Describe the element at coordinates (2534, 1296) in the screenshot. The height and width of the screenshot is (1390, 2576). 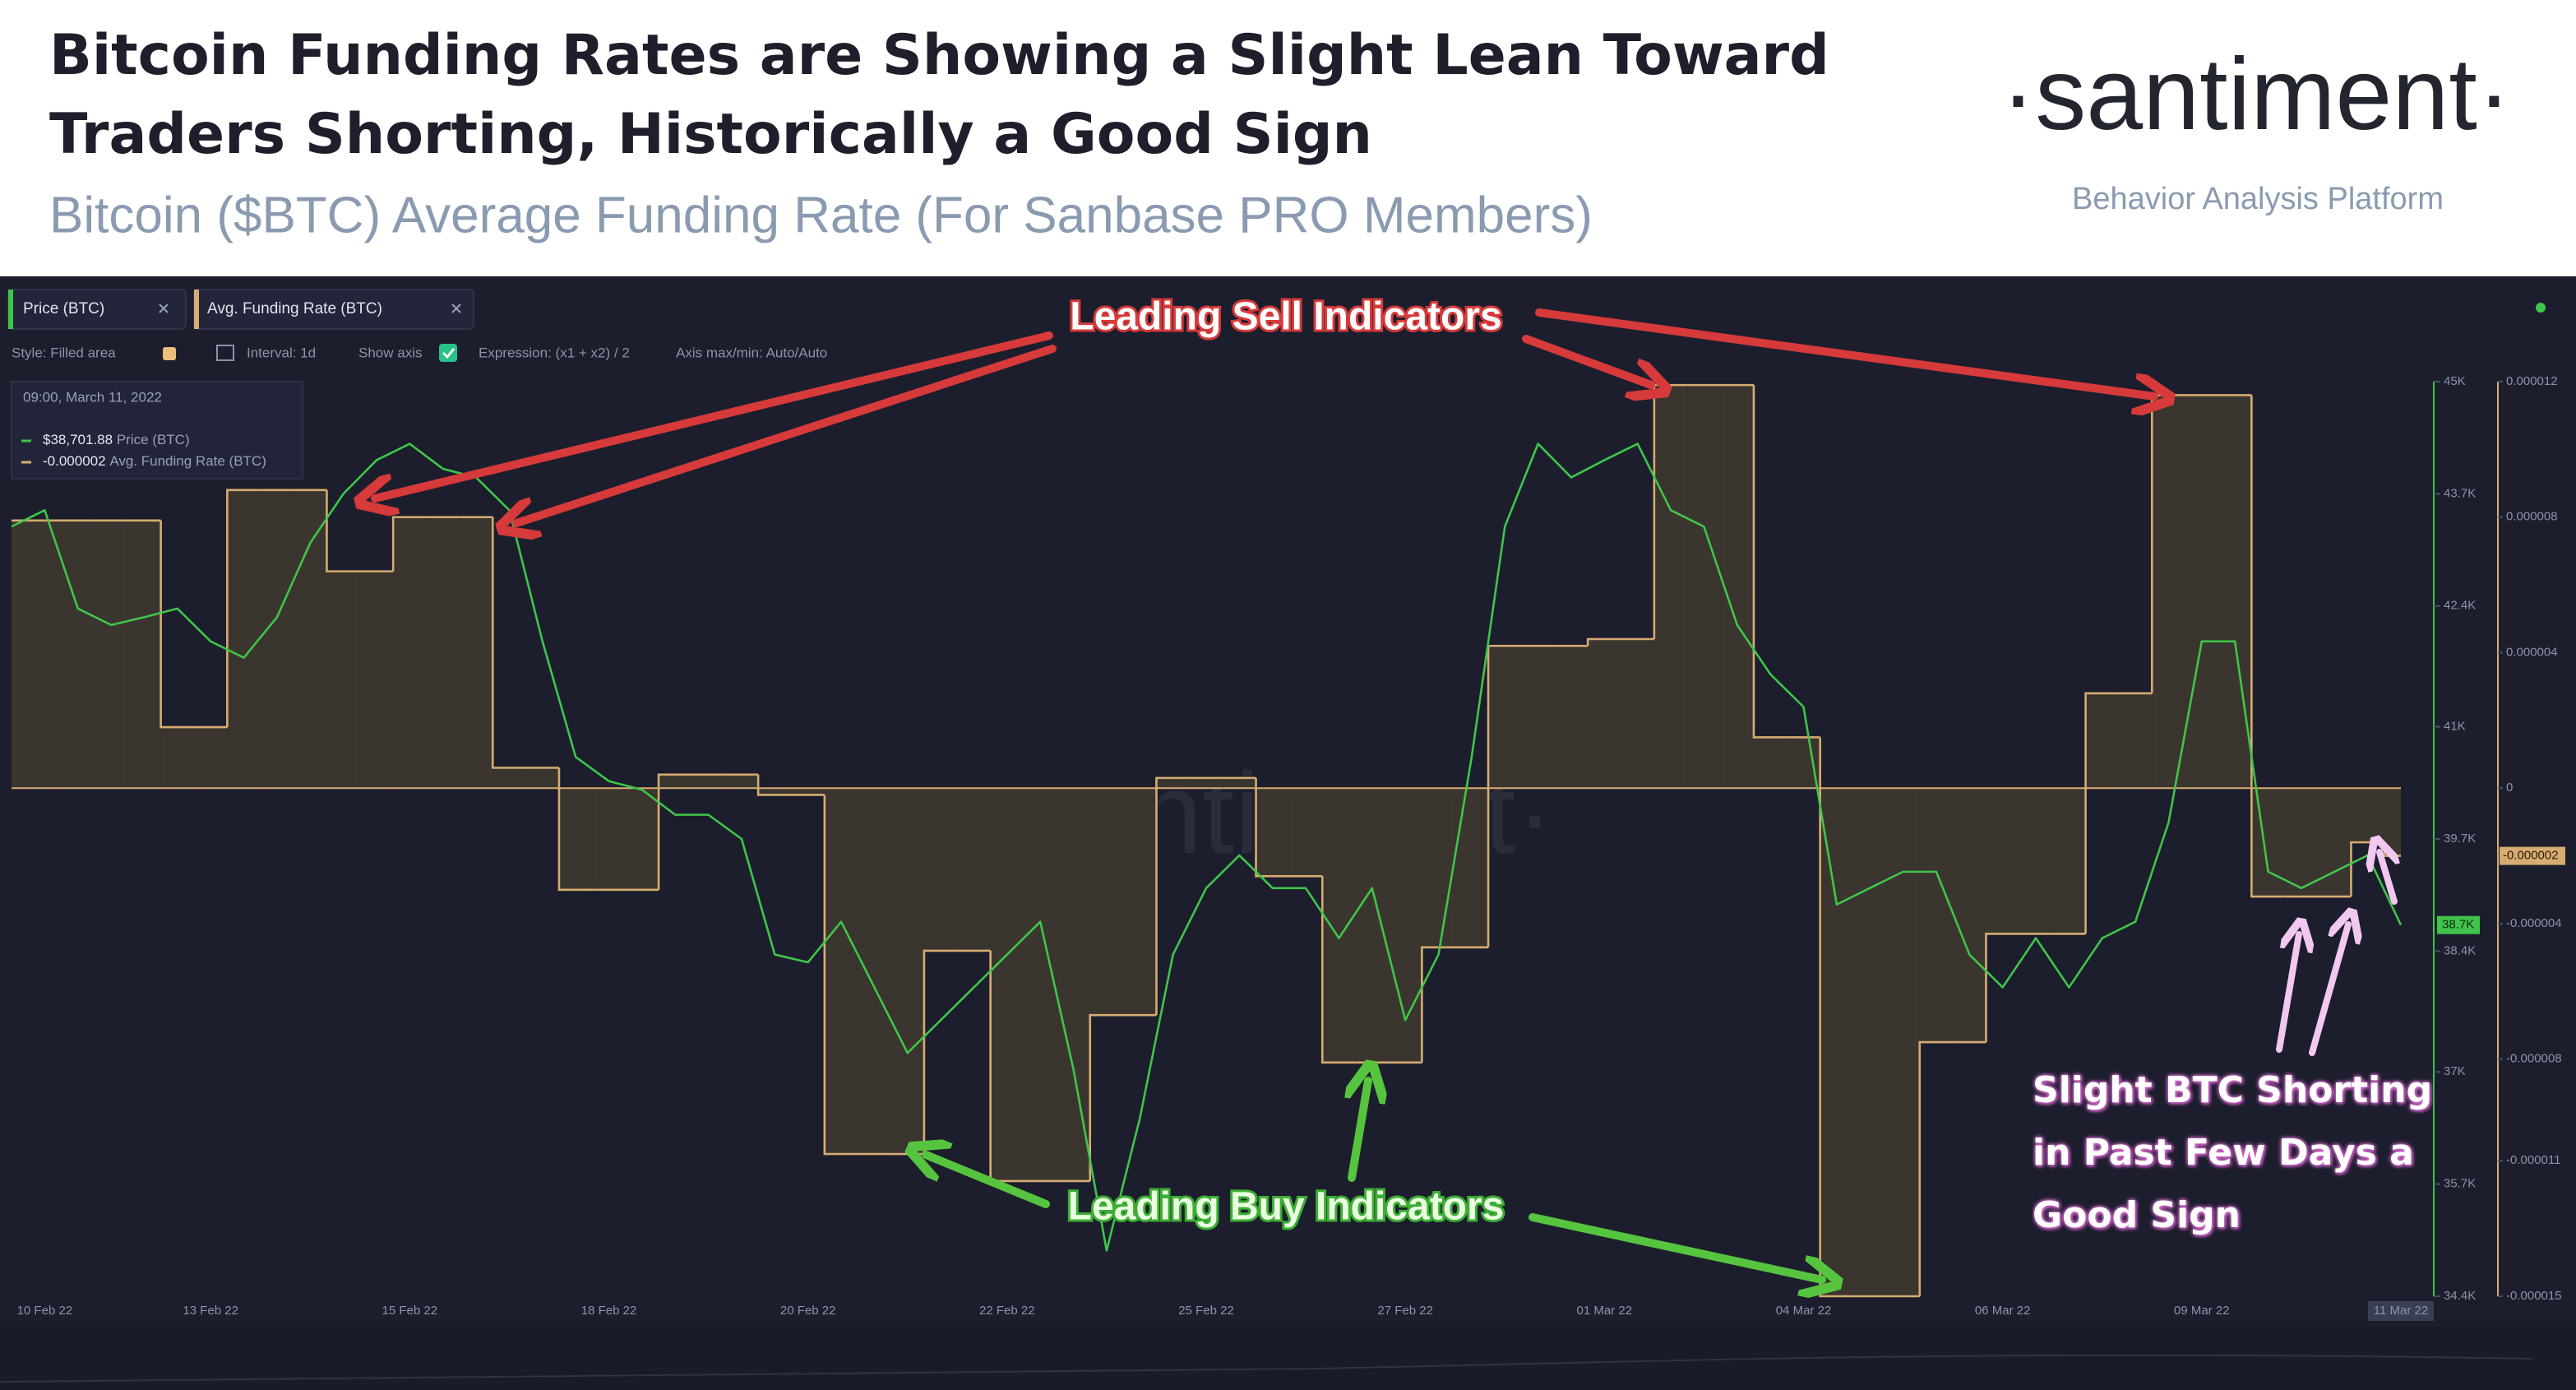
I see `y2-tick-label: -0.000015` at that location.